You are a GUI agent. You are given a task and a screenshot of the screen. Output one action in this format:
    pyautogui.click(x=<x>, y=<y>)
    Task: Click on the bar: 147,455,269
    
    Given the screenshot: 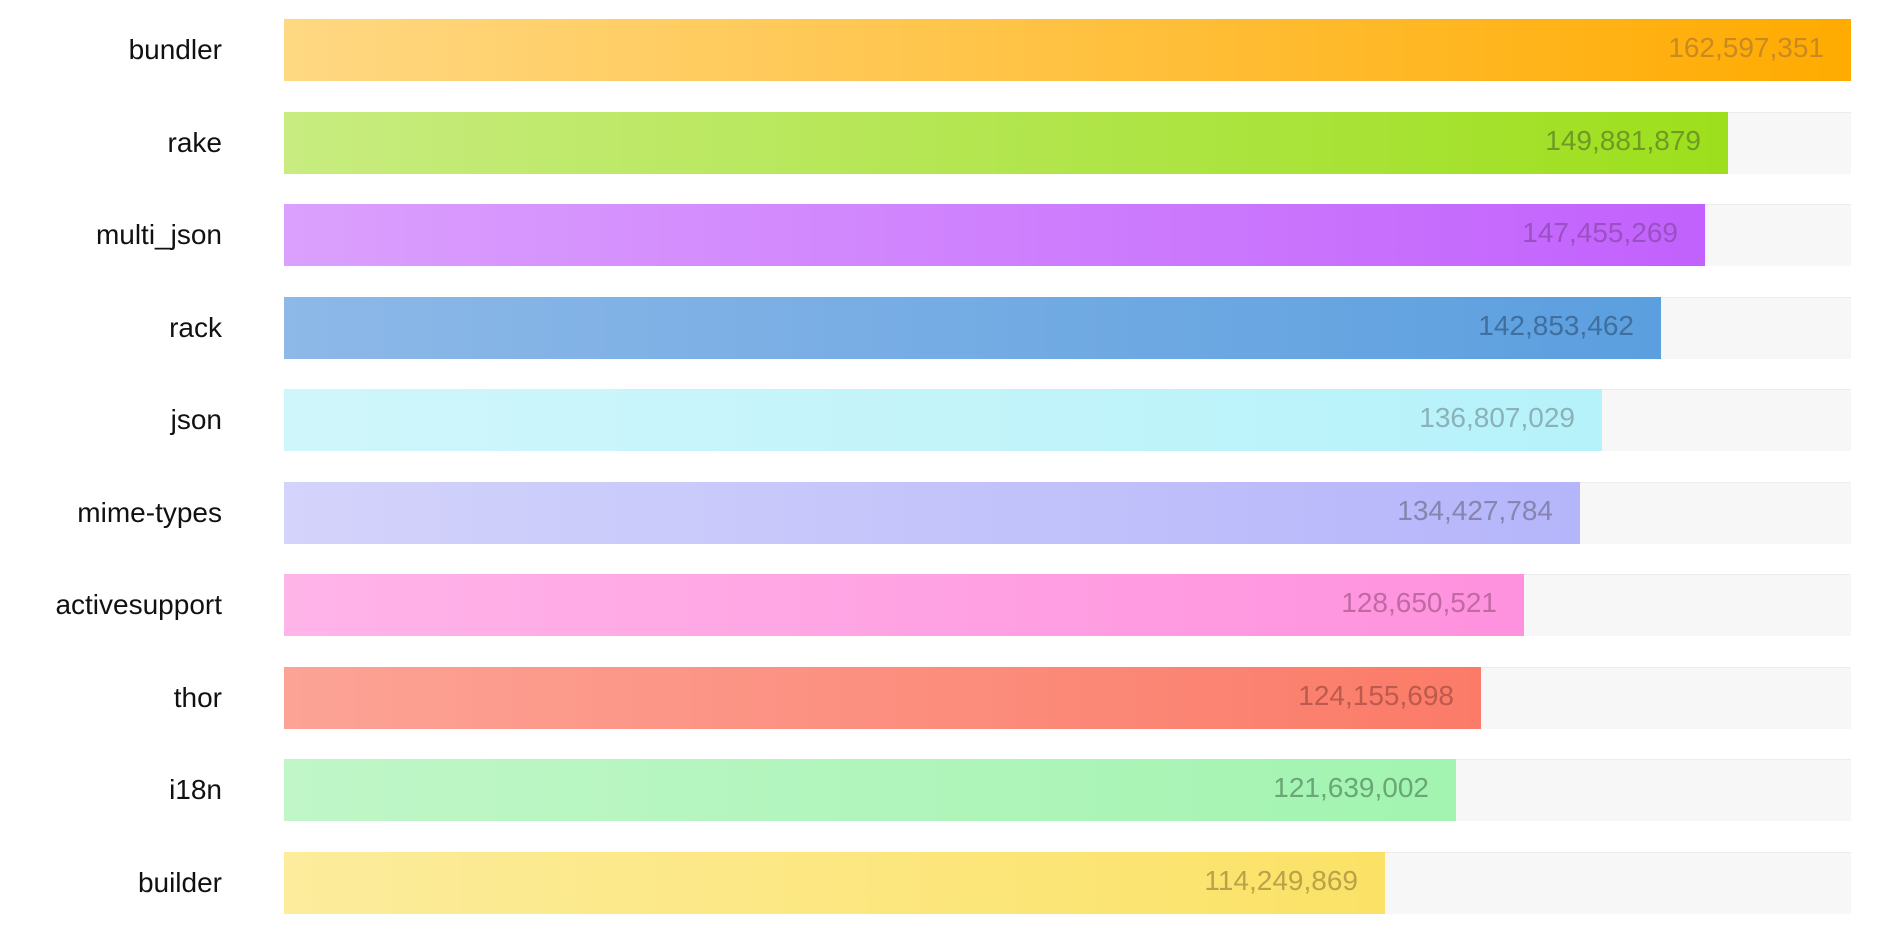 What is the action you would take?
    pyautogui.click(x=994, y=235)
    